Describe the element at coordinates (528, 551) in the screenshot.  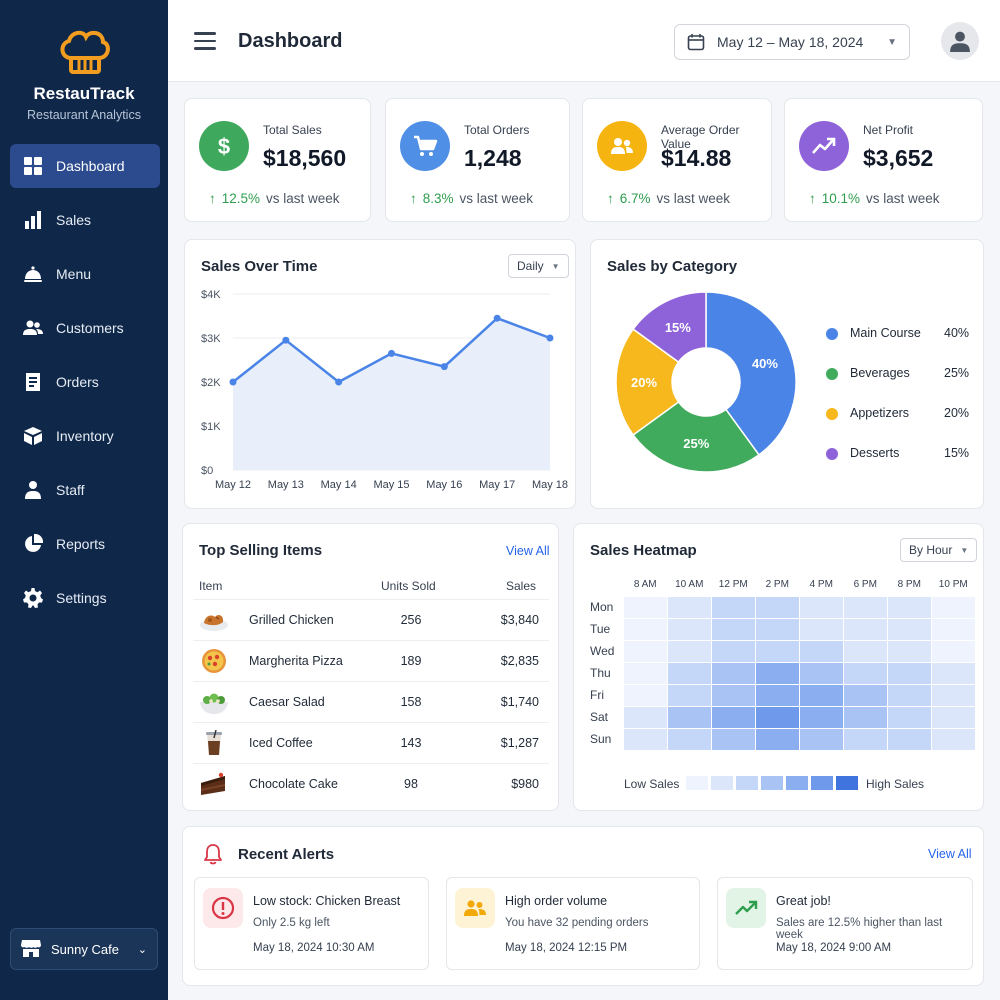
I see `view-all-link: View All` at that location.